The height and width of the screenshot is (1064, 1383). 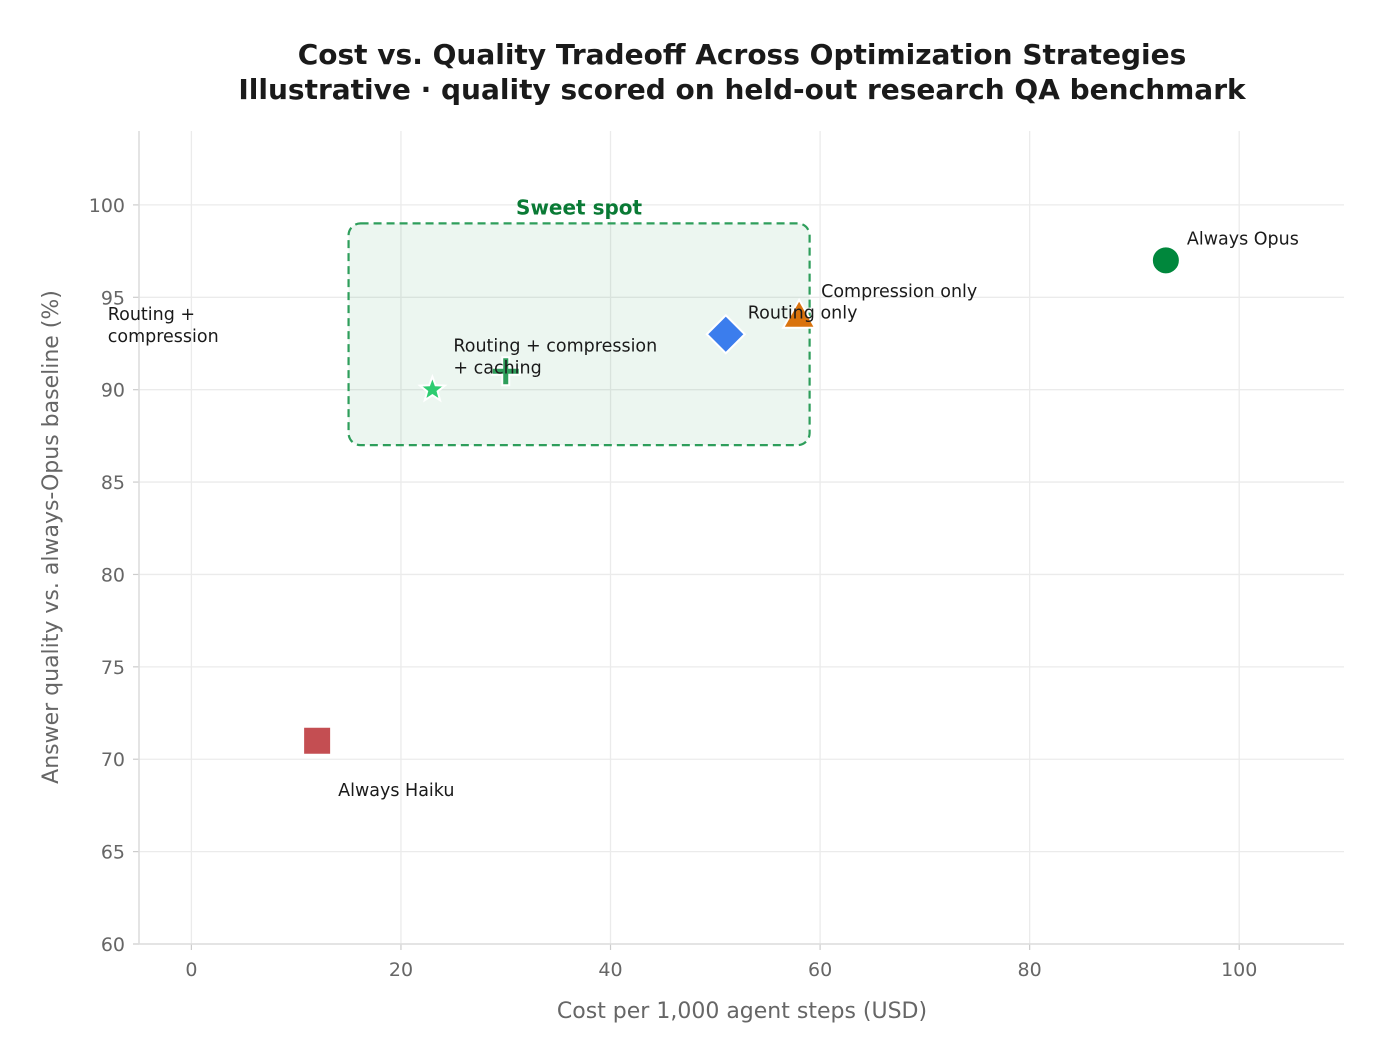 What do you see at coordinates (113, 760) in the screenshot?
I see `y-tick-label: 70` at bounding box center [113, 760].